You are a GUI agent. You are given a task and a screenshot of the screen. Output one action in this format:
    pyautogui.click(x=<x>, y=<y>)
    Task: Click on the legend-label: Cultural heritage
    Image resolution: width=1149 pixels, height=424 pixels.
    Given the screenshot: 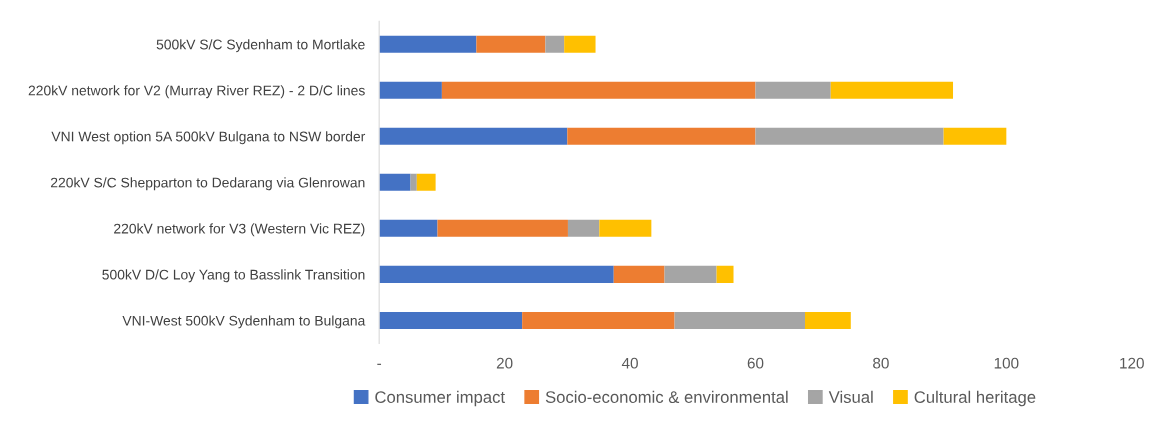 What is the action you would take?
    pyautogui.click(x=975, y=398)
    